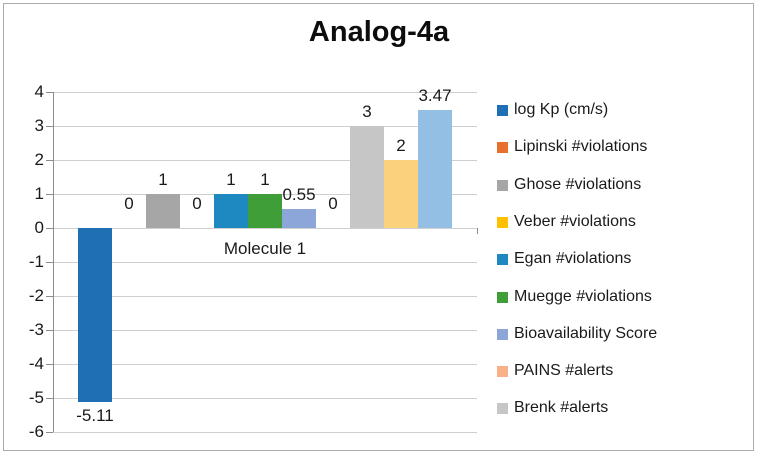  Describe the element at coordinates (502, 110) in the screenshot. I see `legend-swatch-log-kp-cm-s` at that location.